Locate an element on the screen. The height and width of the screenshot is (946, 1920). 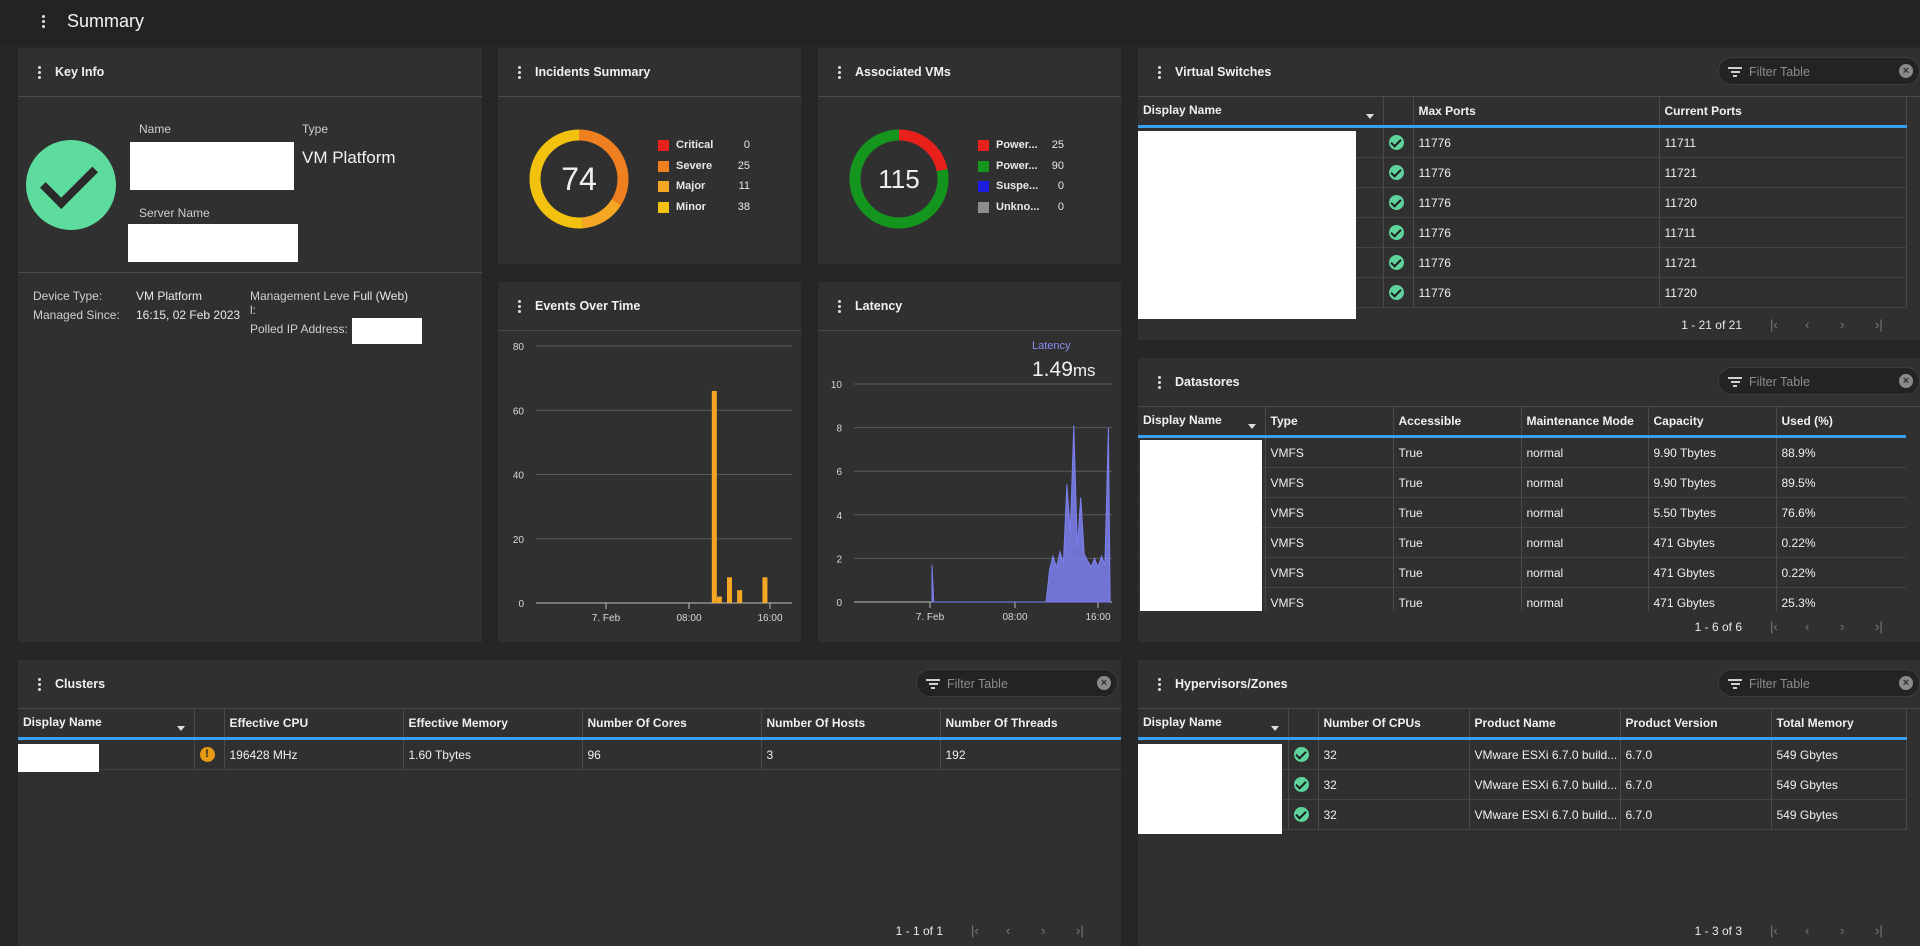
latency-area is located at coordinates (1021, 514).